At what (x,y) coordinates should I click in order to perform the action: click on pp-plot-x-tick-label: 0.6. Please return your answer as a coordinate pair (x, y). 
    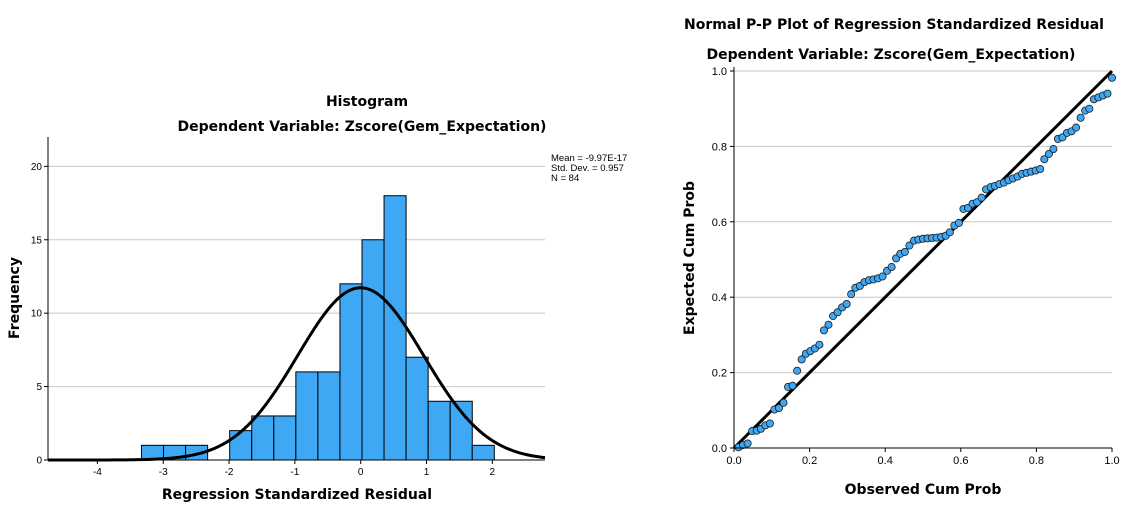
    Looking at the image, I should click on (960, 461).